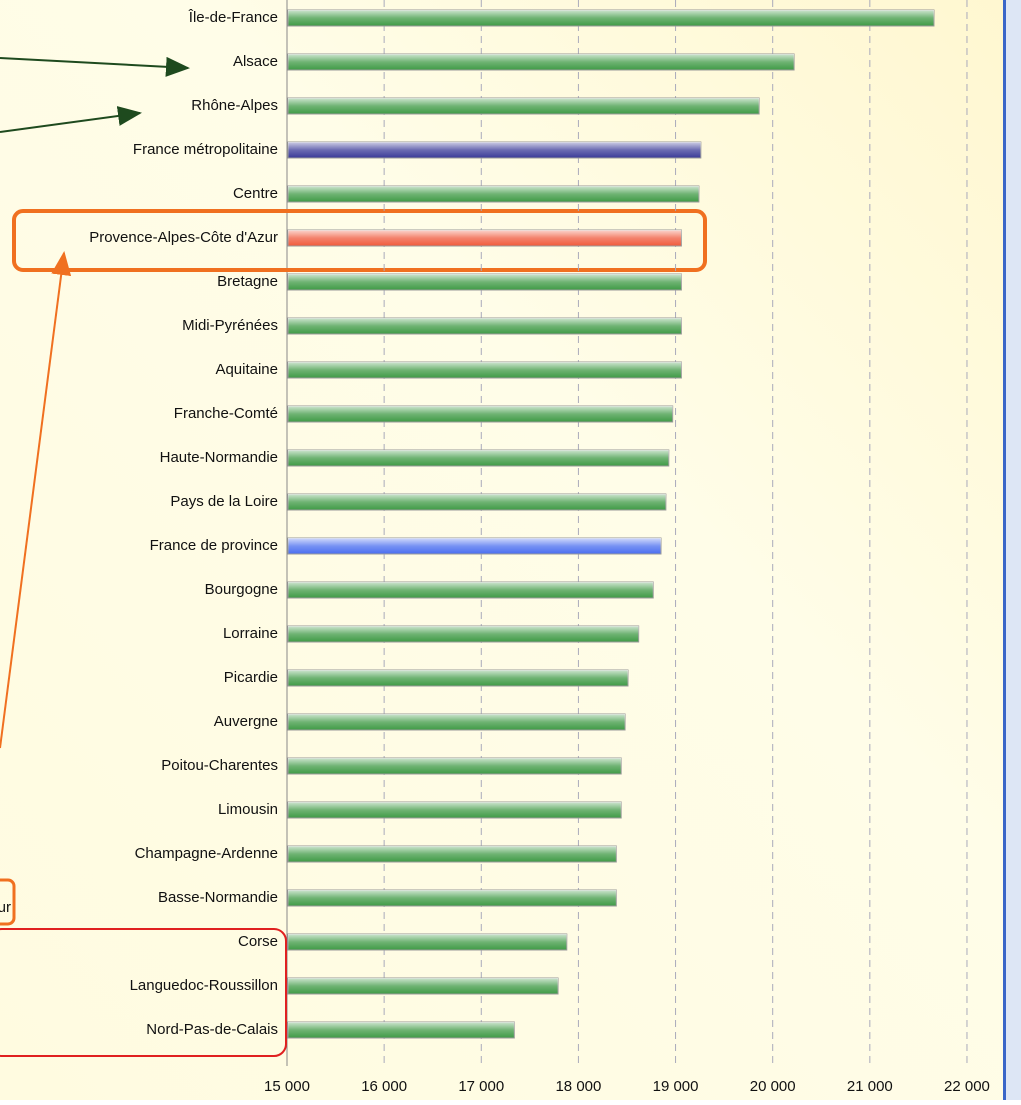  I want to click on y-tick-label: Auvergne, so click(246, 721).